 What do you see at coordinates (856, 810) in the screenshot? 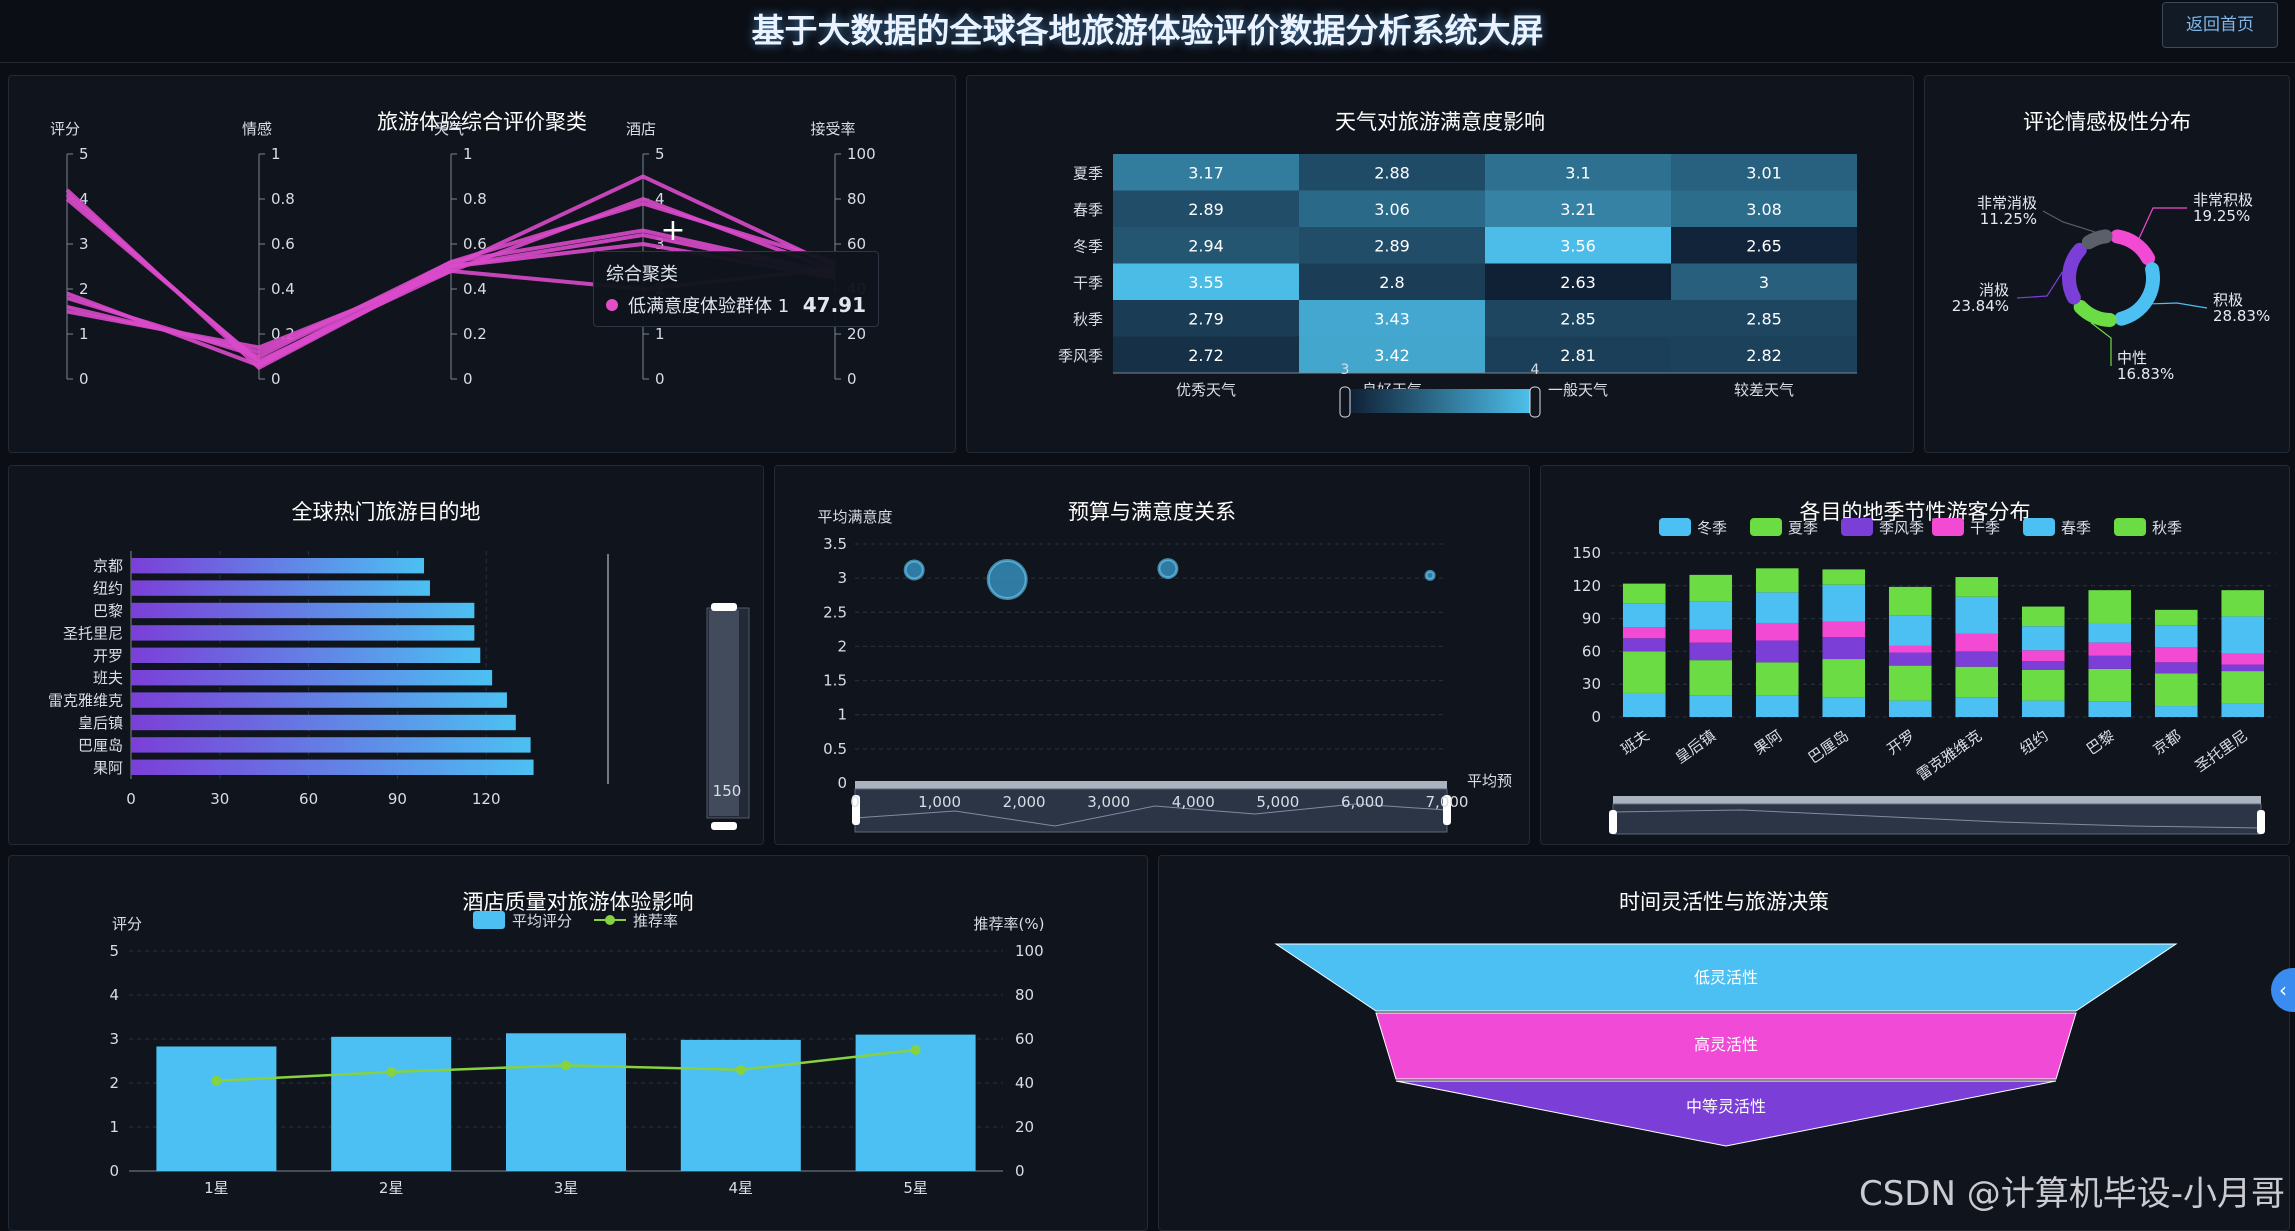
I see `scatter-datazoom-handle-left` at bounding box center [856, 810].